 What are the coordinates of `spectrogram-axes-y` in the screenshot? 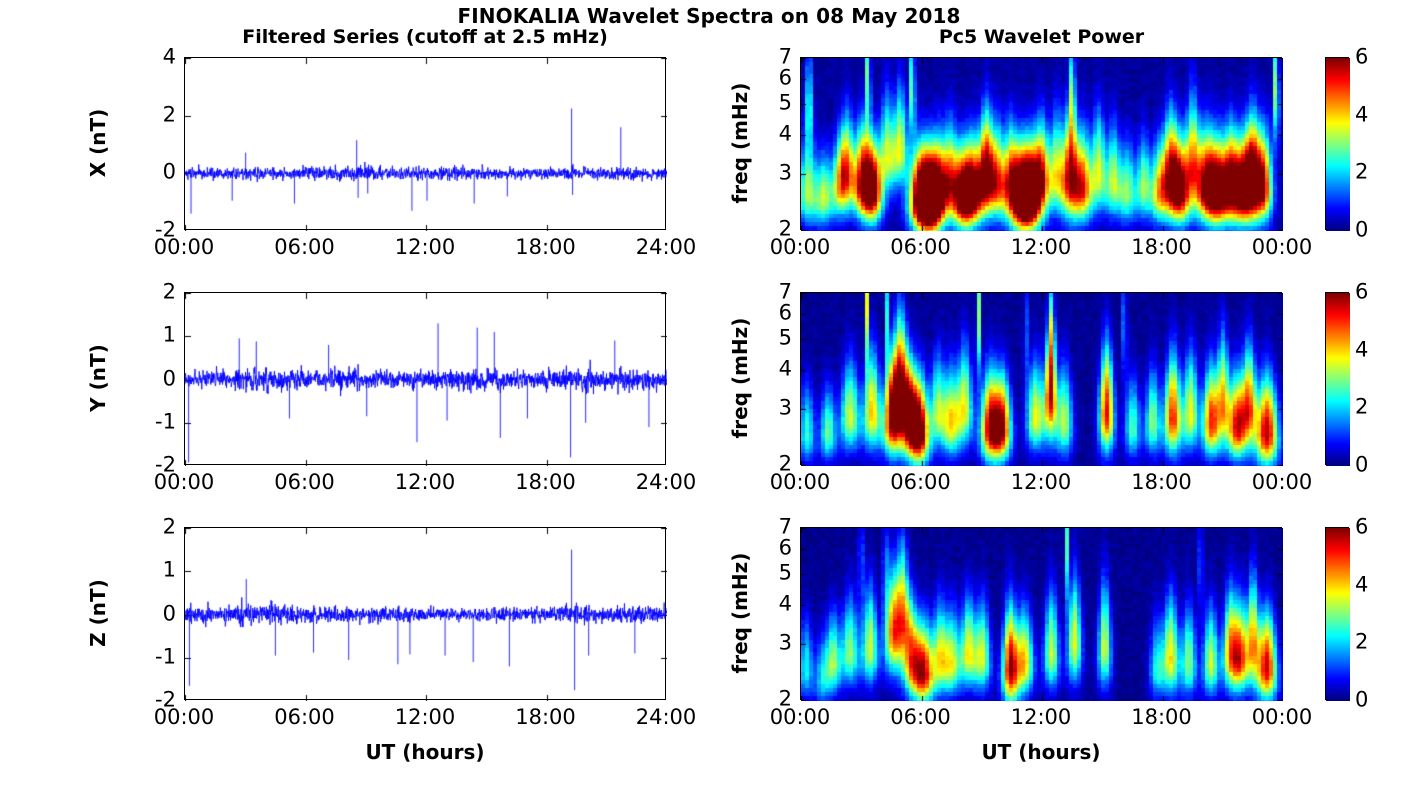 It's located at (1041, 379).